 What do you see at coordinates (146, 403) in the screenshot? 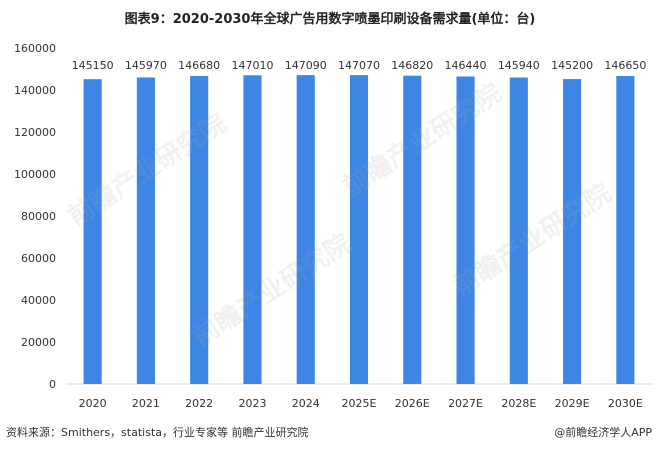
I see `x-tick-label: 2021` at bounding box center [146, 403].